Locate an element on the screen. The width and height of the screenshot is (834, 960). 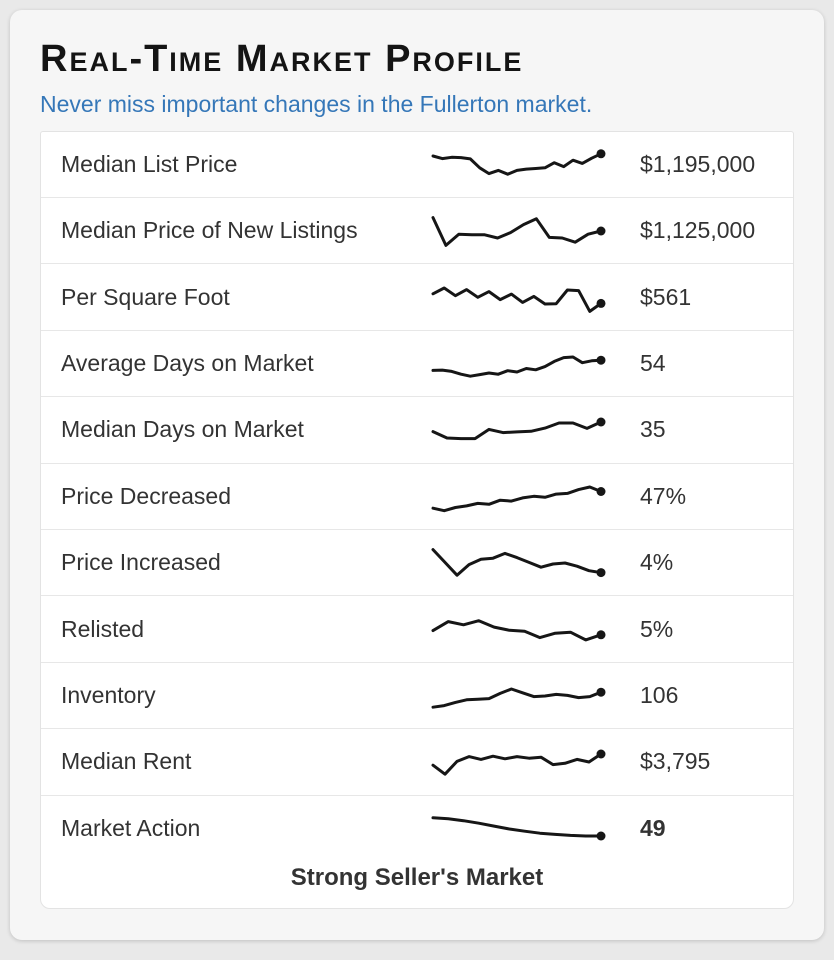
metric-row: Price Increased 4% is located at coordinates (417, 563).